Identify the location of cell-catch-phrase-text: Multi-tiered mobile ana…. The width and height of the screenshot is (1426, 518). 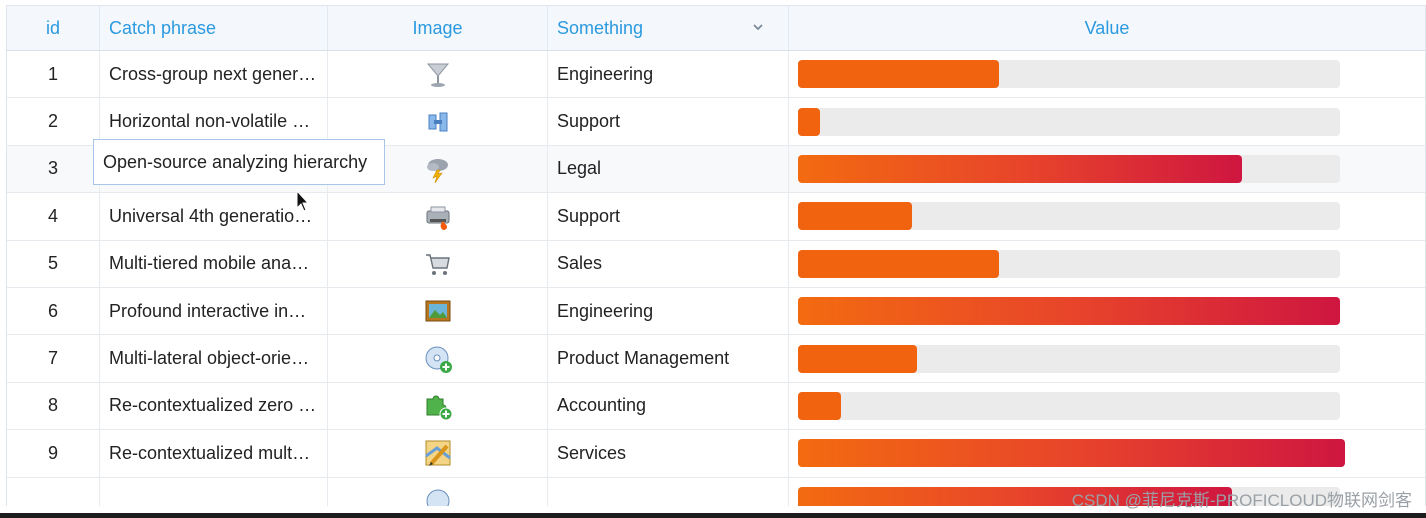
(209, 263).